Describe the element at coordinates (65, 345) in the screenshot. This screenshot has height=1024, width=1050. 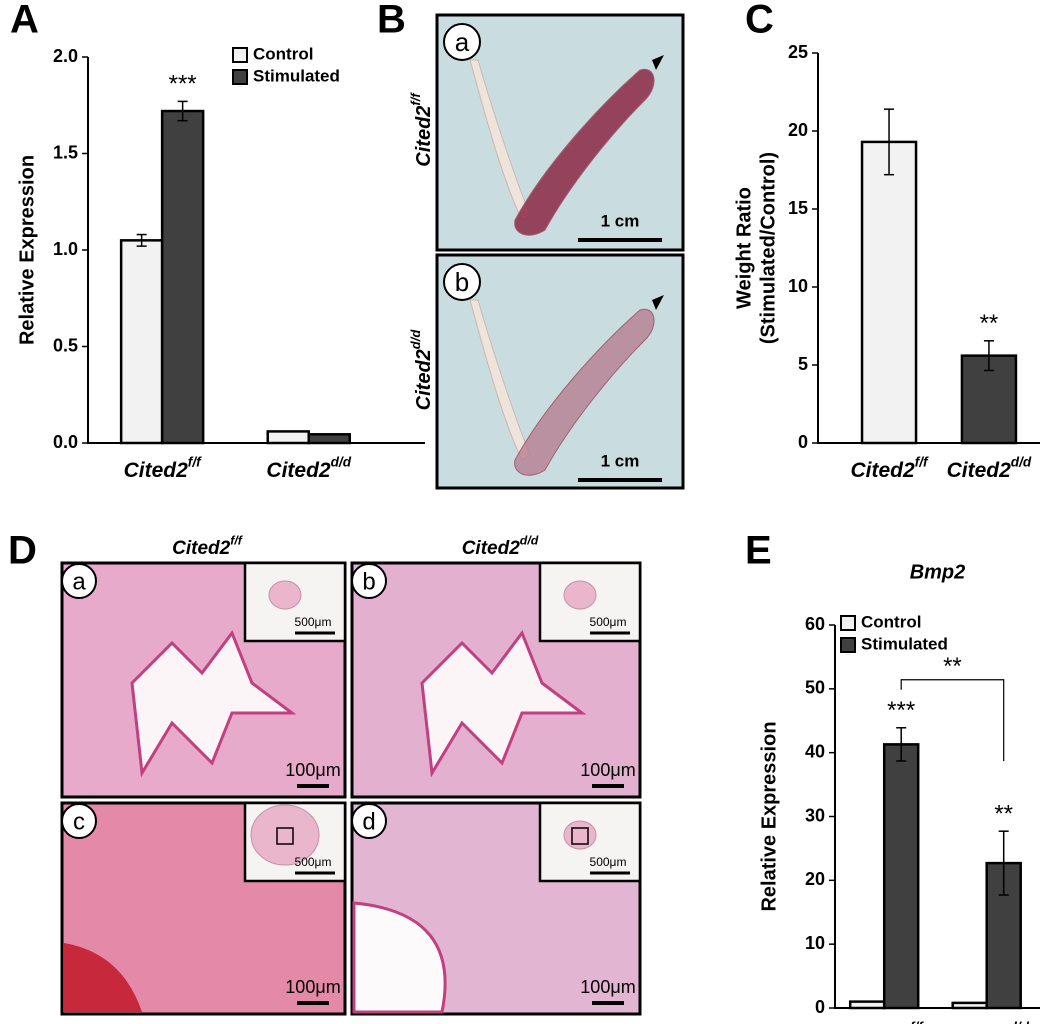
I see `y-tick-label: 0.5` at that location.